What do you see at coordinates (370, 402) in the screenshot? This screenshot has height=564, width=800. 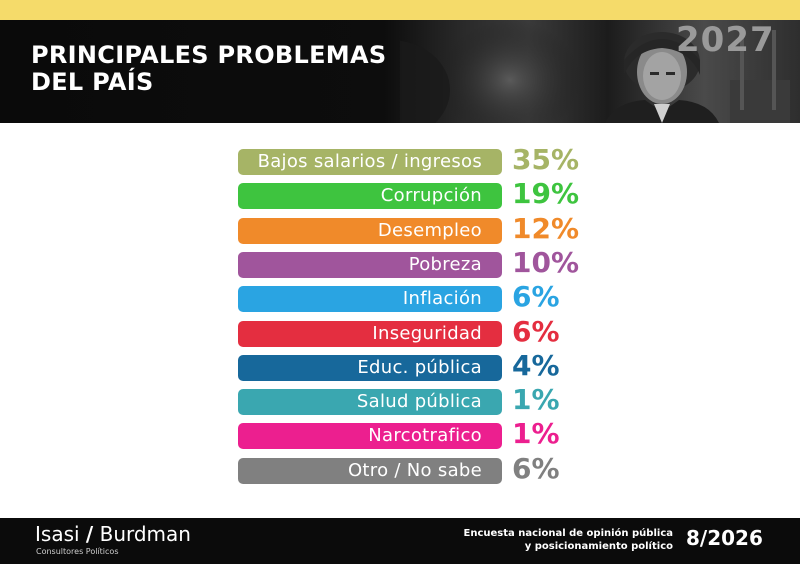 I see `category-label: Salud pública` at bounding box center [370, 402].